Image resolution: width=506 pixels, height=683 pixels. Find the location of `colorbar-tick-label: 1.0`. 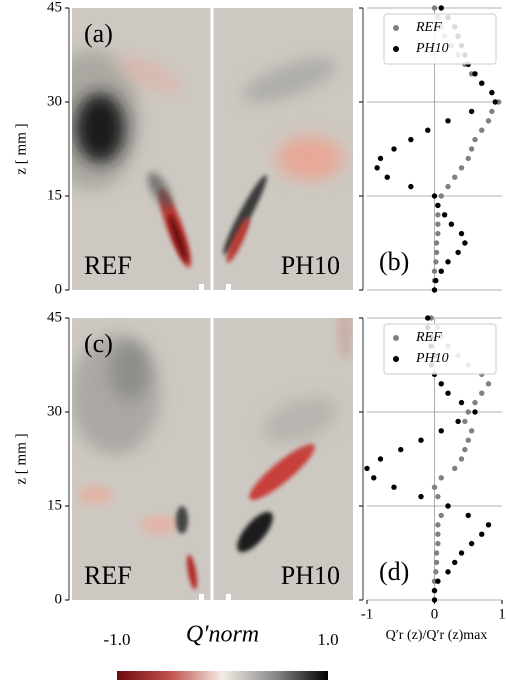

colorbar-tick-label: 1.0 is located at coordinates (327, 639).